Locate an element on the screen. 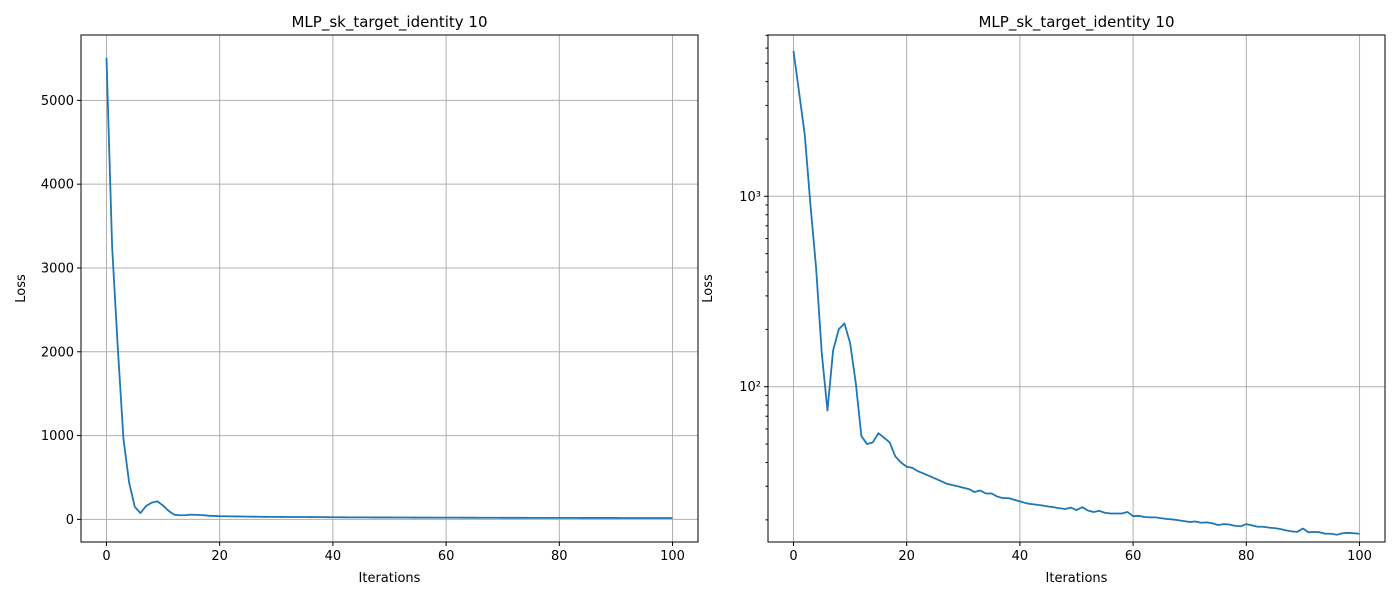 This screenshot has width=1400, height=600. y-tick-label: 3000 is located at coordinates (57, 268).